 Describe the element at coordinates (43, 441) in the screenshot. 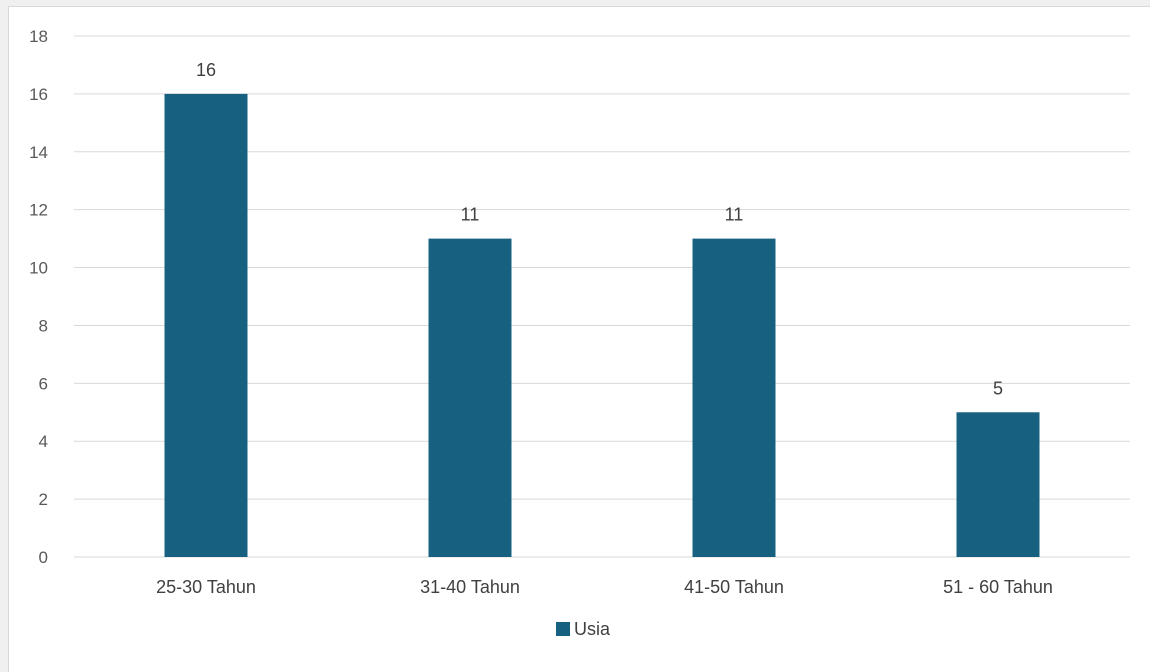

I see `y-tick-label: 4` at that location.